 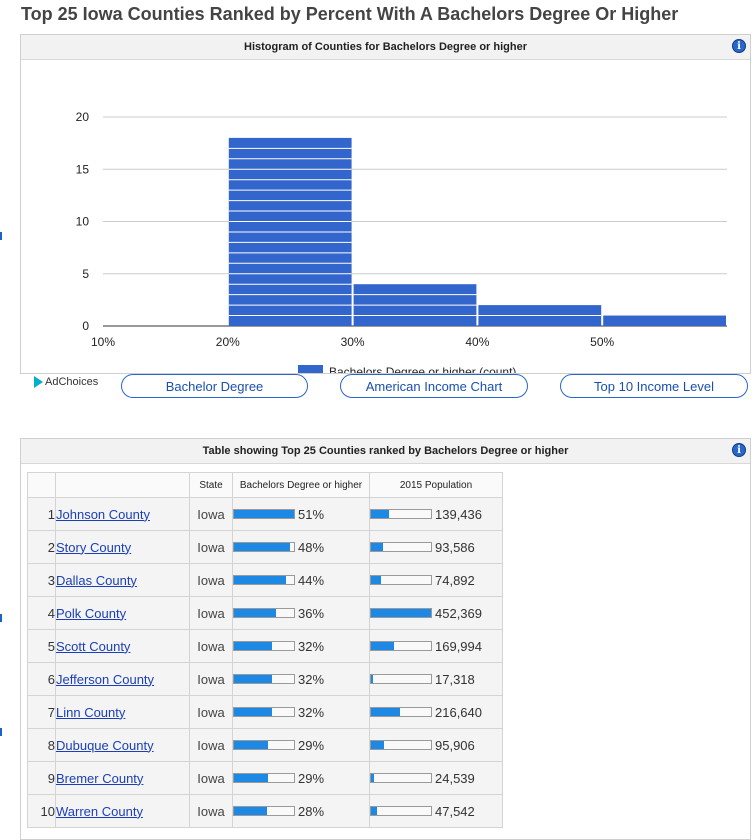 What do you see at coordinates (434, 386) in the screenshot?
I see `american-income-chart-link: American Income Chart` at bounding box center [434, 386].